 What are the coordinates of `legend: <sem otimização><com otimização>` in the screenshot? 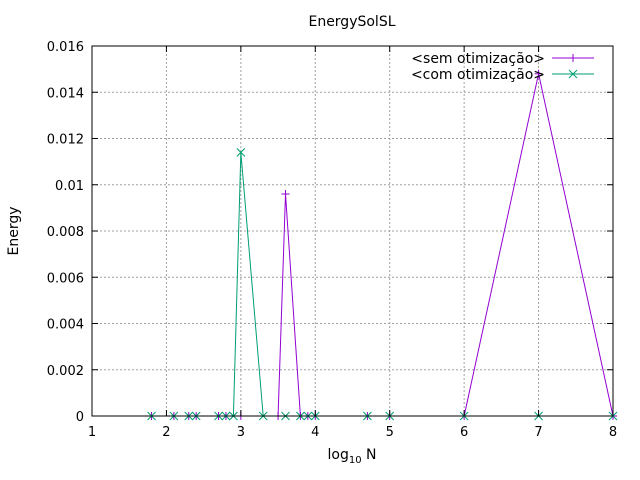 It's located at (502, 67).